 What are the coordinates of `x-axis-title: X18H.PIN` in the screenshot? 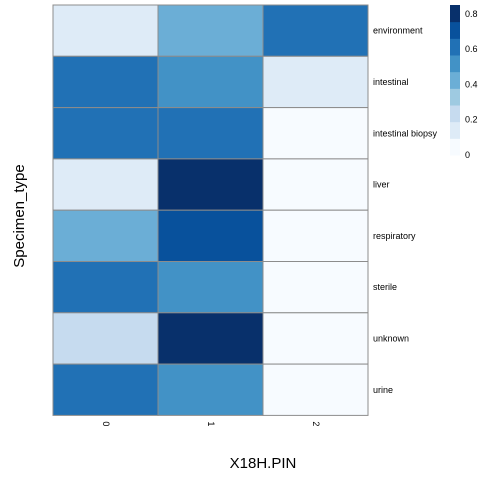 It's located at (263, 463).